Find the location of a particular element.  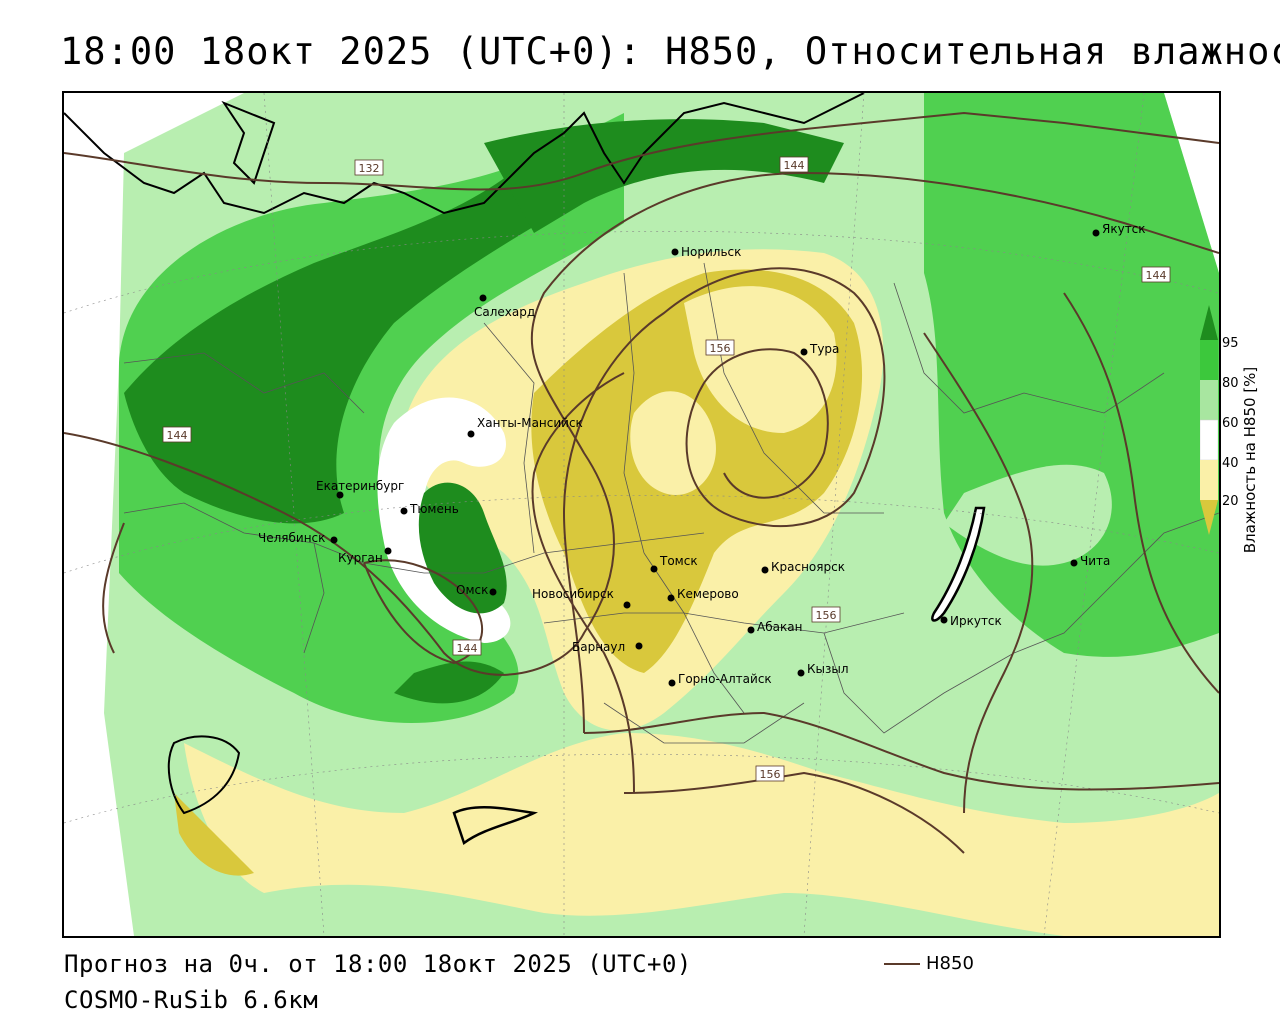

city-chita: Чита is located at coordinates (1090, 561).